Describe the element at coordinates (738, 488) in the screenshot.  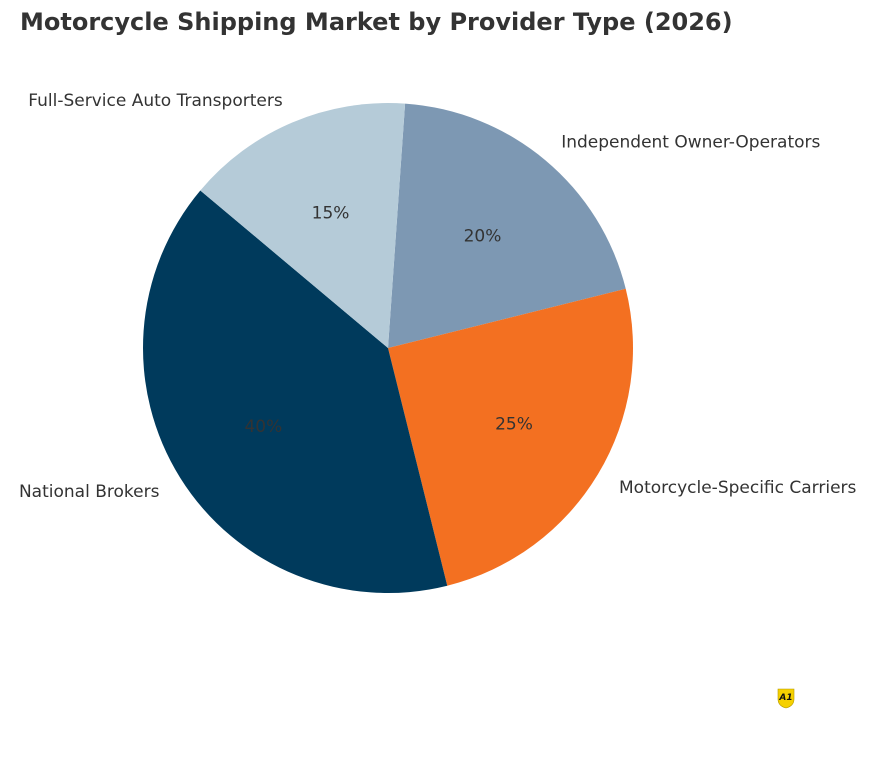
I see `slice-category-label: Motorcycle-Specific Carriers` at that location.